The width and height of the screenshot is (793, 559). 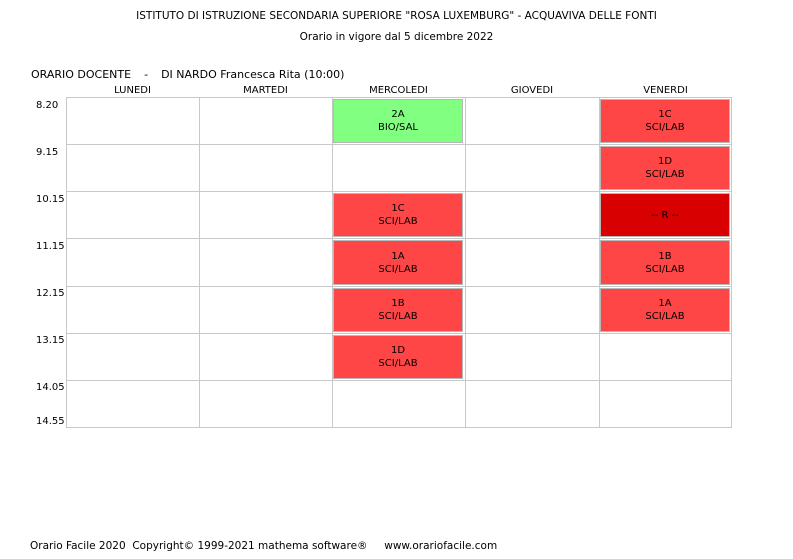 What do you see at coordinates (50, 387) in the screenshot?
I see `time-label: 14.05` at bounding box center [50, 387].